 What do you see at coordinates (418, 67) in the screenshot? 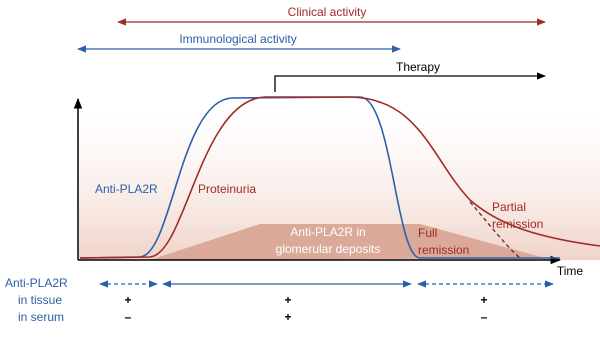
I see `therapy-label: Therapy` at bounding box center [418, 67].